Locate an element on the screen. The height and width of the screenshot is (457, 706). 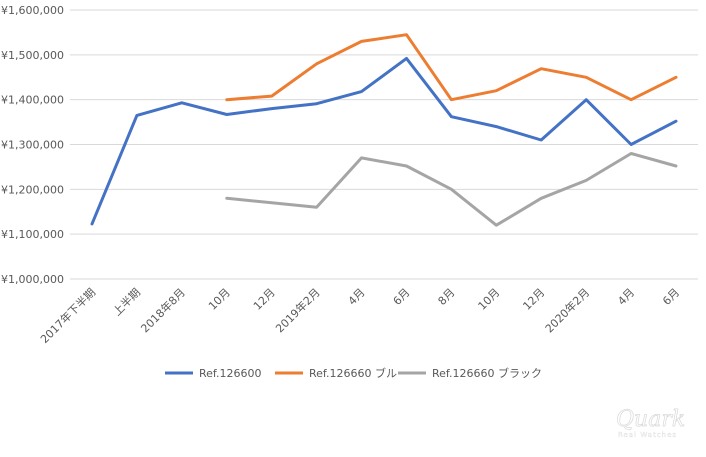
y-tick-label: ¥1,600,000 is located at coordinates (32, 10).